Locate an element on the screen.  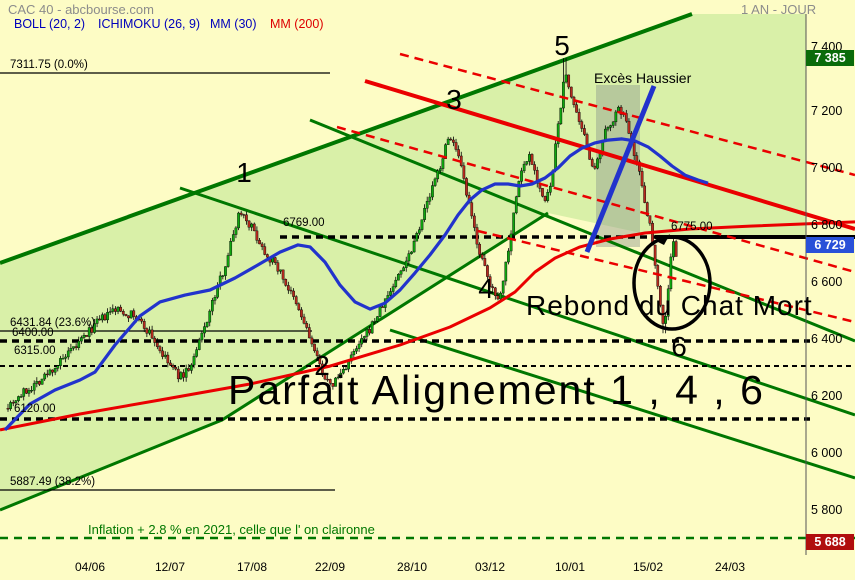
chart-title: CAC 40 - abcbourse.com is located at coordinates (81, 9).